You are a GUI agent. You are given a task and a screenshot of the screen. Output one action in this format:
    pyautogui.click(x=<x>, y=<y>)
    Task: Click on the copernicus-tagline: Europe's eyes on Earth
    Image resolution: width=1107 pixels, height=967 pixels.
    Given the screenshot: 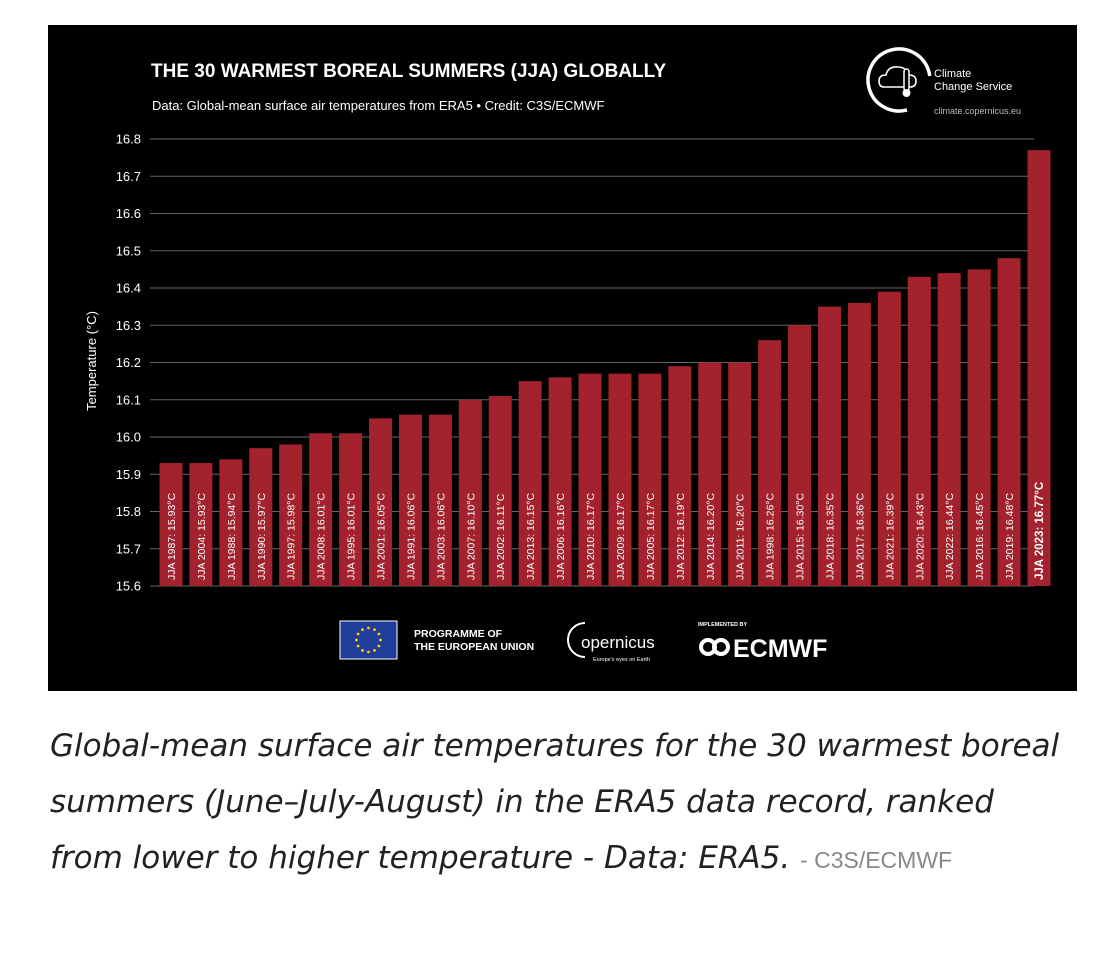 What is the action you would take?
    pyautogui.click(x=621, y=660)
    